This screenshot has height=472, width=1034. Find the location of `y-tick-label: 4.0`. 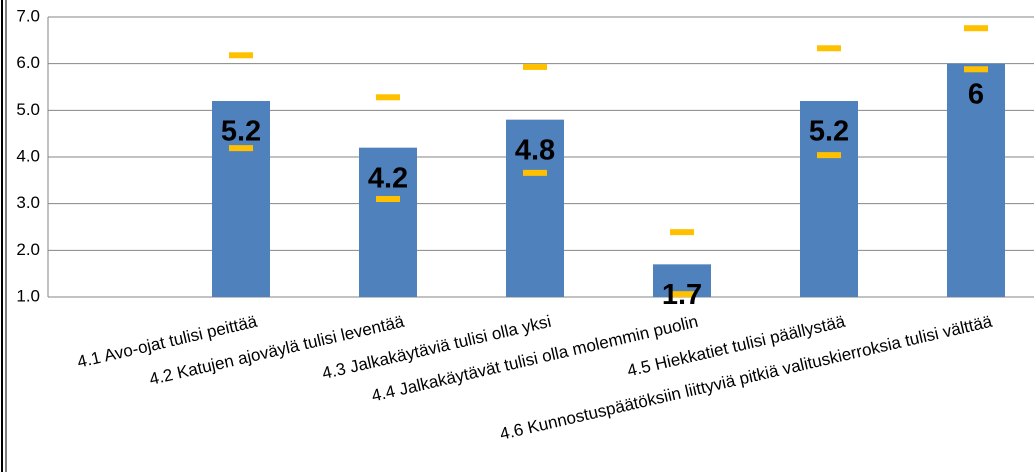

y-tick-label: 4.0 is located at coordinates (28, 155).